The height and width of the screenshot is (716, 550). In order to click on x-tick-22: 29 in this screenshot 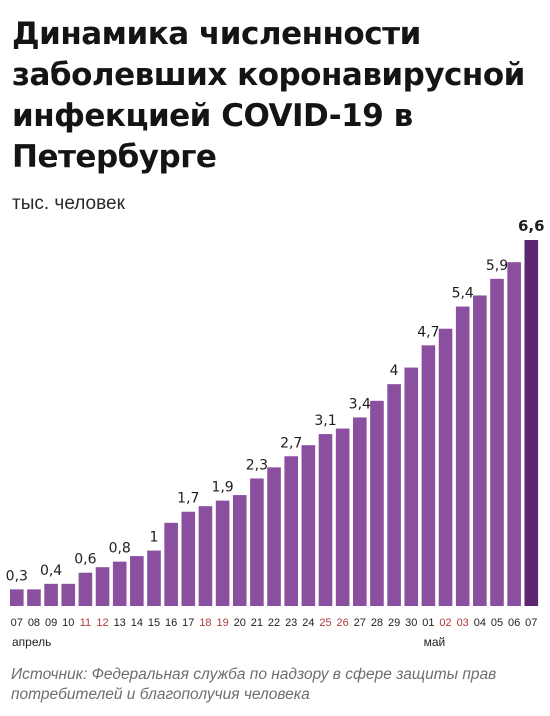, I will do `click(394, 623)`.